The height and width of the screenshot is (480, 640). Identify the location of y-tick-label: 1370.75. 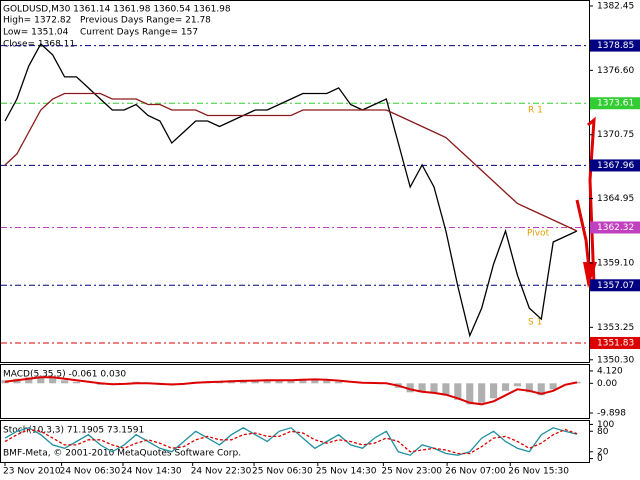
(615, 135).